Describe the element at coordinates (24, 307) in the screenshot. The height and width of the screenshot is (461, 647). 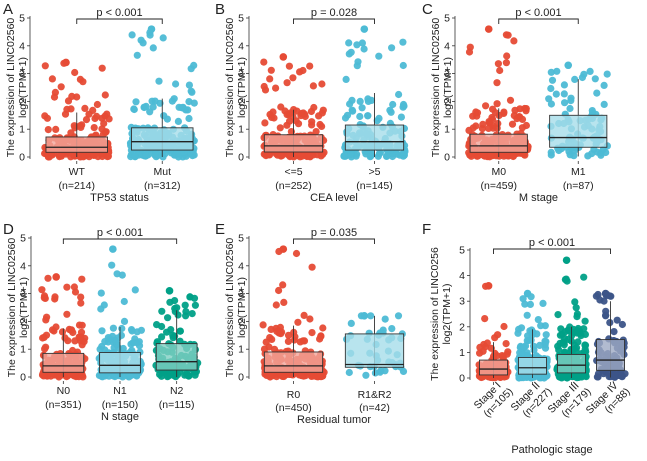
I see `y-axis-label: log2(TPM+1)` at that location.